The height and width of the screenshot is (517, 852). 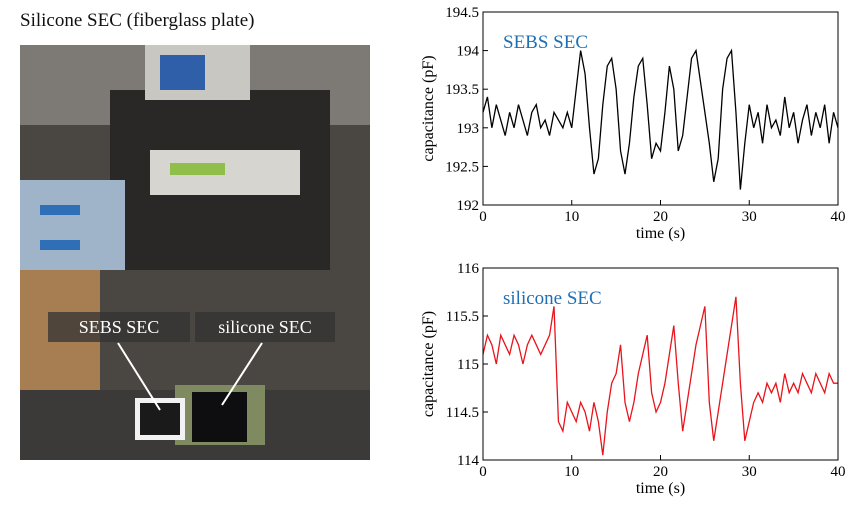 What do you see at coordinates (468, 129) in the screenshot?
I see `y-tick-label: 193` at bounding box center [468, 129].